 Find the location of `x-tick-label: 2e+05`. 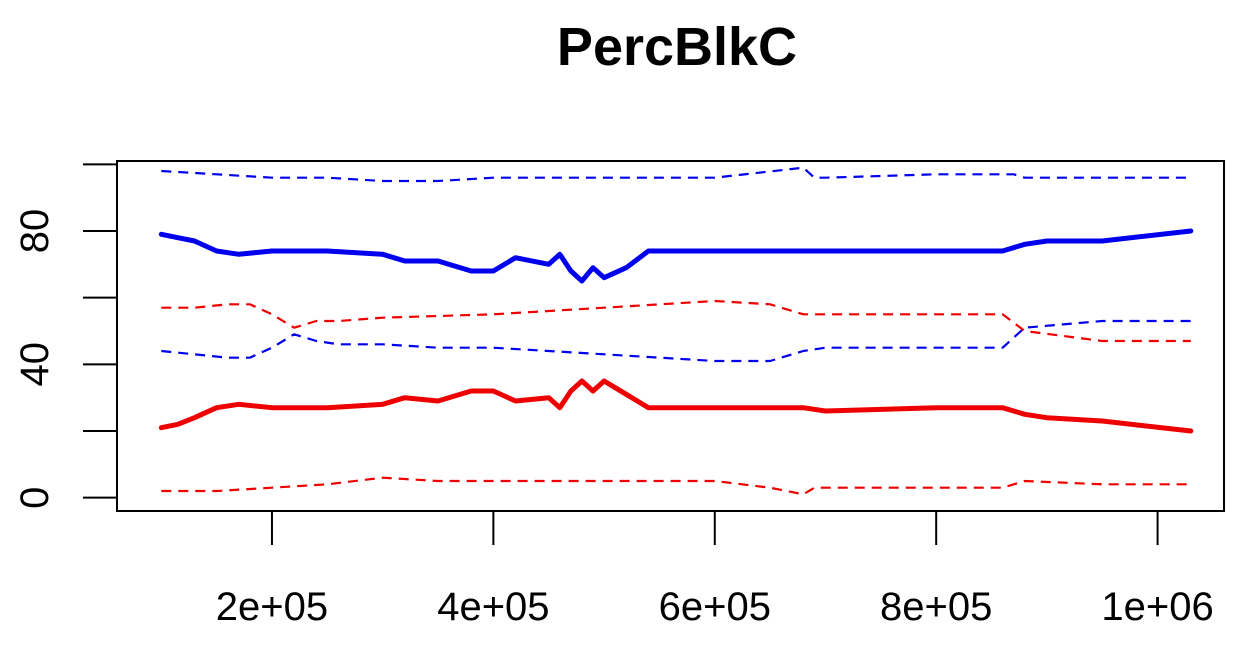

x-tick-label: 2e+05 is located at coordinates (272, 607).